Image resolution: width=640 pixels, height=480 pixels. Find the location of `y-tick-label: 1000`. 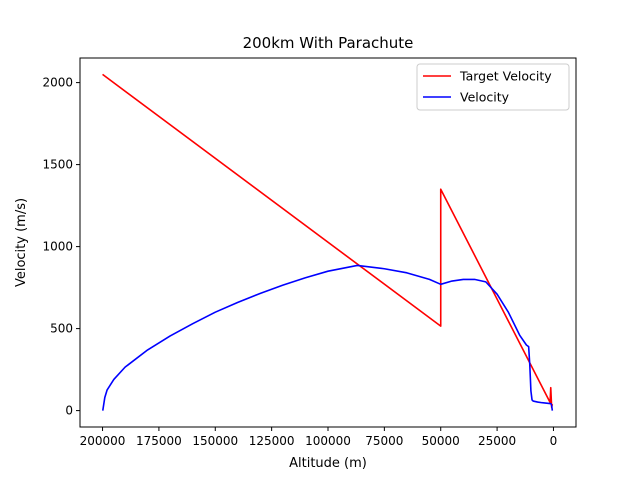

y-tick-label: 1000 is located at coordinates (57, 247).